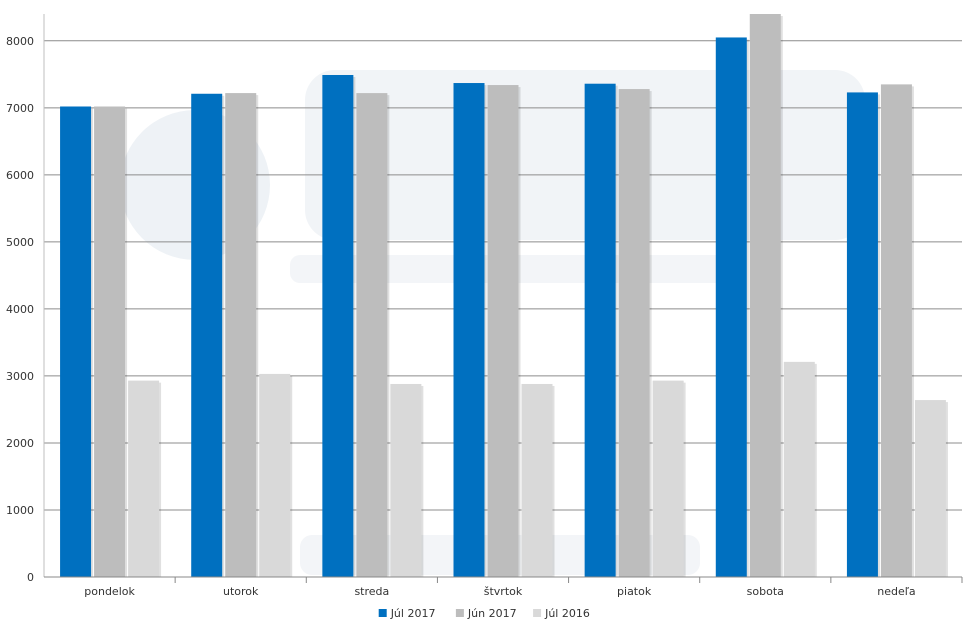  Describe the element at coordinates (371, 591) in the screenshot. I see `x-tick-label: streda` at that location.